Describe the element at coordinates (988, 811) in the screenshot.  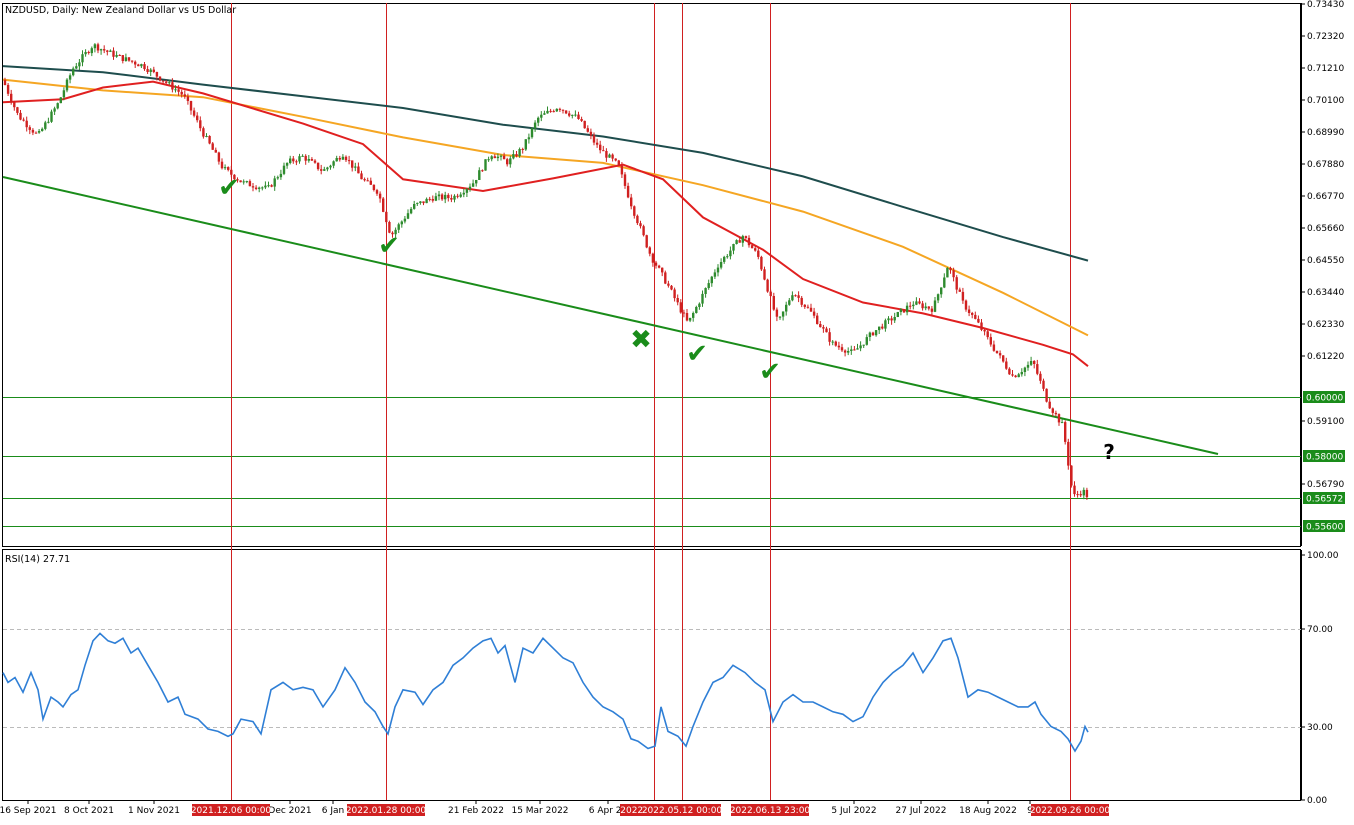
I see `time-tick-label: 18 Aug 2022` at that location.